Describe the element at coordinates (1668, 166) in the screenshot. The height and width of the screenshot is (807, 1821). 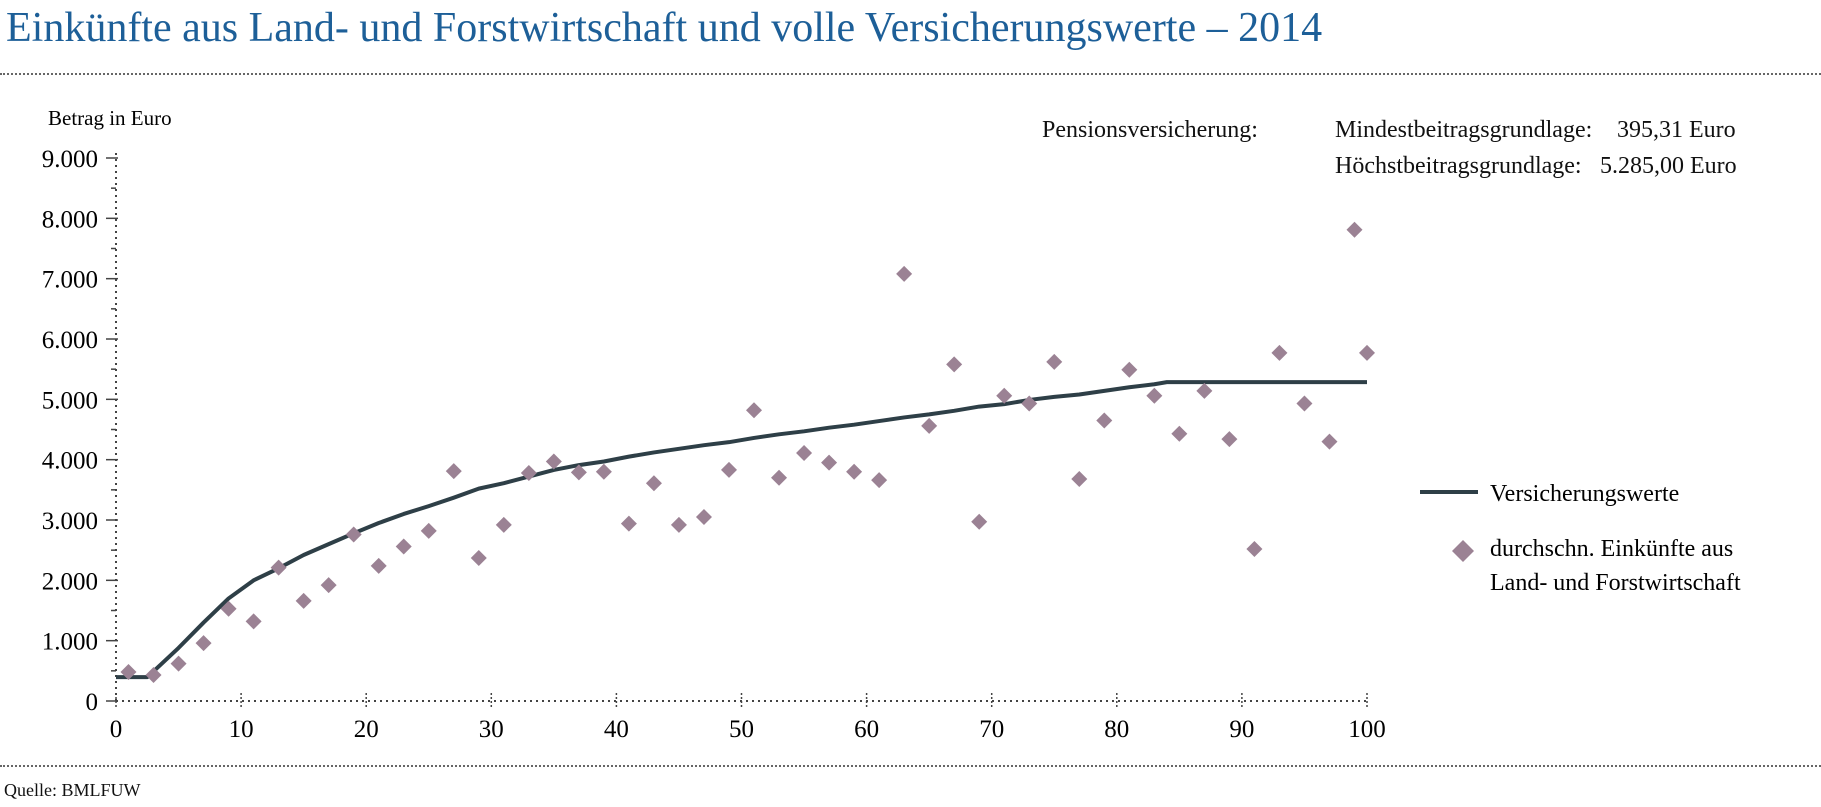
I see `max-basis-value: 5.285,00 Euro` at that location.